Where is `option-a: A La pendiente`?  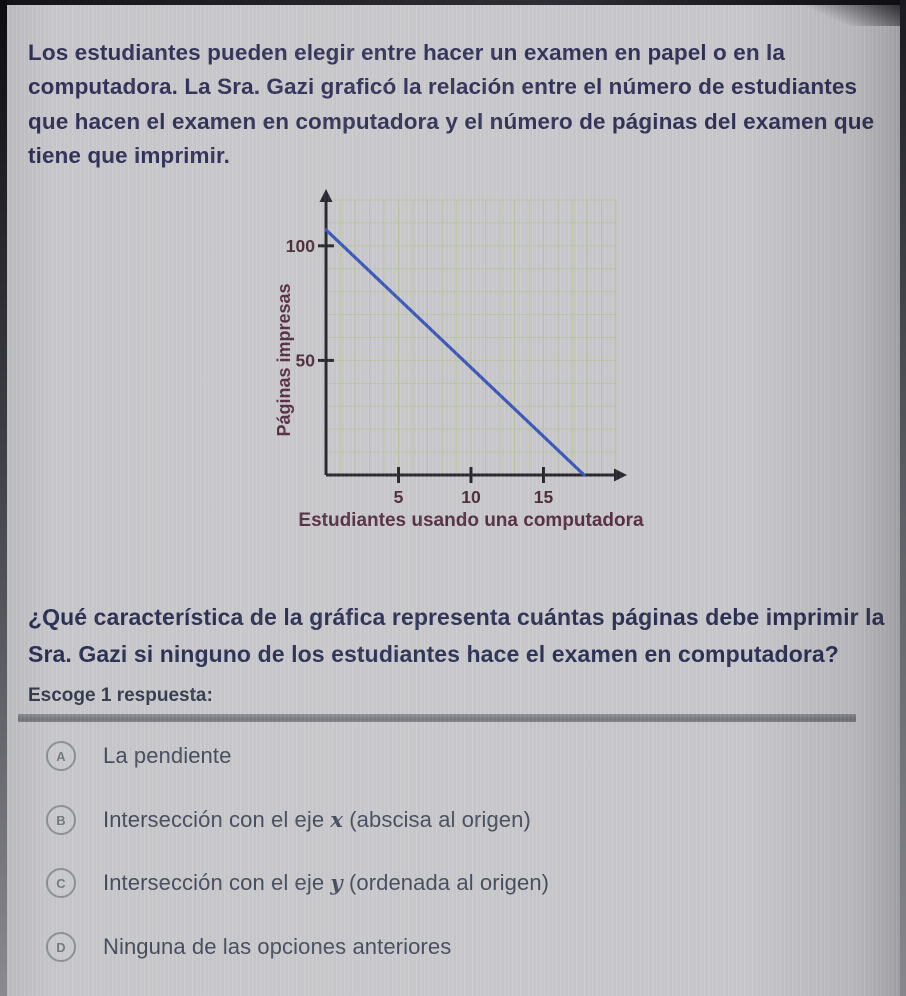 option-a: A La pendiente is located at coordinates (138, 756).